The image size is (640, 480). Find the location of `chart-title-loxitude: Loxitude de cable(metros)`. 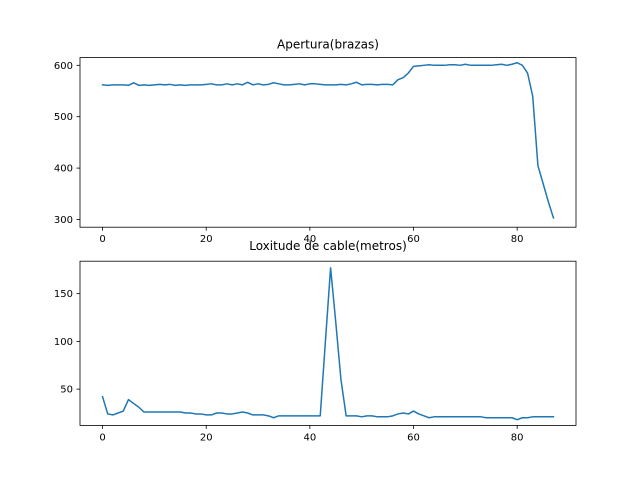

chart-title-loxitude: Loxitude de cable(metros) is located at coordinates (328, 246).